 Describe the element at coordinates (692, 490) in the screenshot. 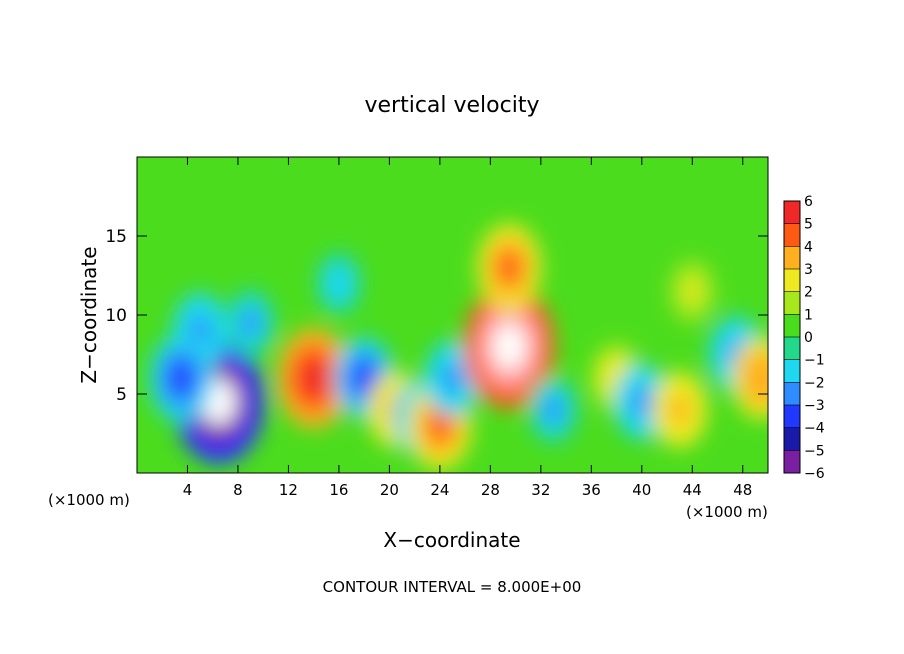

I see `x-tick-label: 44` at that location.